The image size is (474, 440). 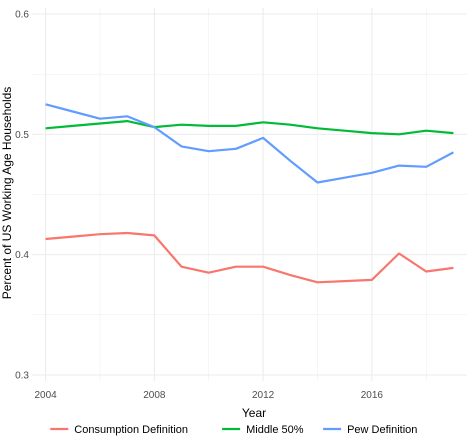 I want to click on series-line-consumption-definition, so click(x=249, y=257).